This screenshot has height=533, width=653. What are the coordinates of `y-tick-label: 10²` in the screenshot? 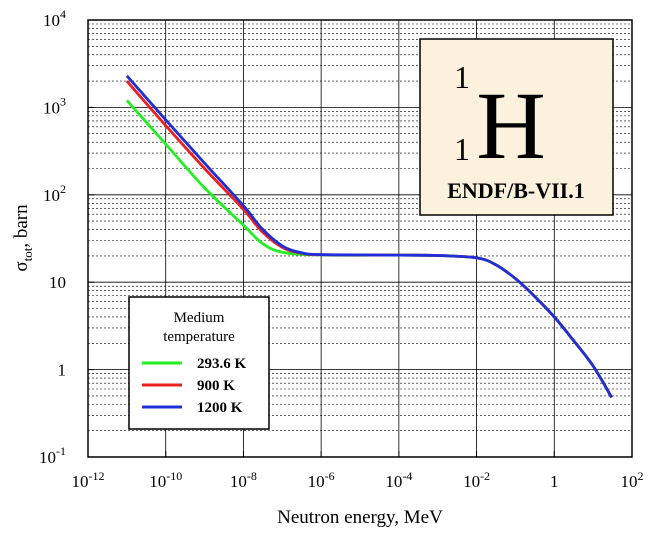 It's located at (54, 193).